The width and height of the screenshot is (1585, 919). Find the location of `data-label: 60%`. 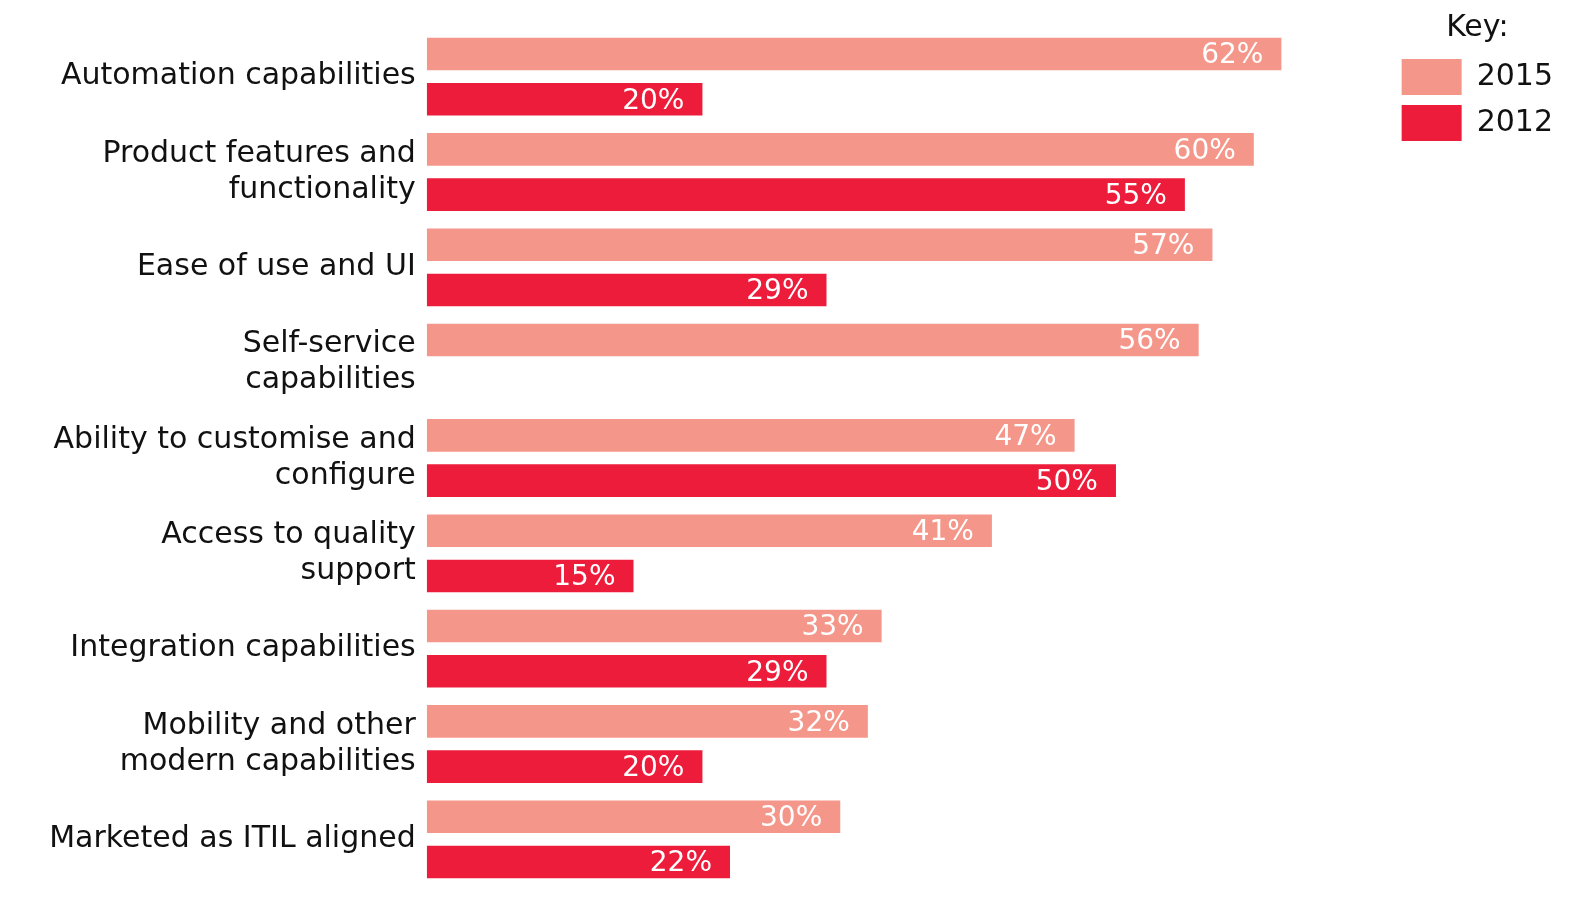

data-label: 60% is located at coordinates (1204, 149).